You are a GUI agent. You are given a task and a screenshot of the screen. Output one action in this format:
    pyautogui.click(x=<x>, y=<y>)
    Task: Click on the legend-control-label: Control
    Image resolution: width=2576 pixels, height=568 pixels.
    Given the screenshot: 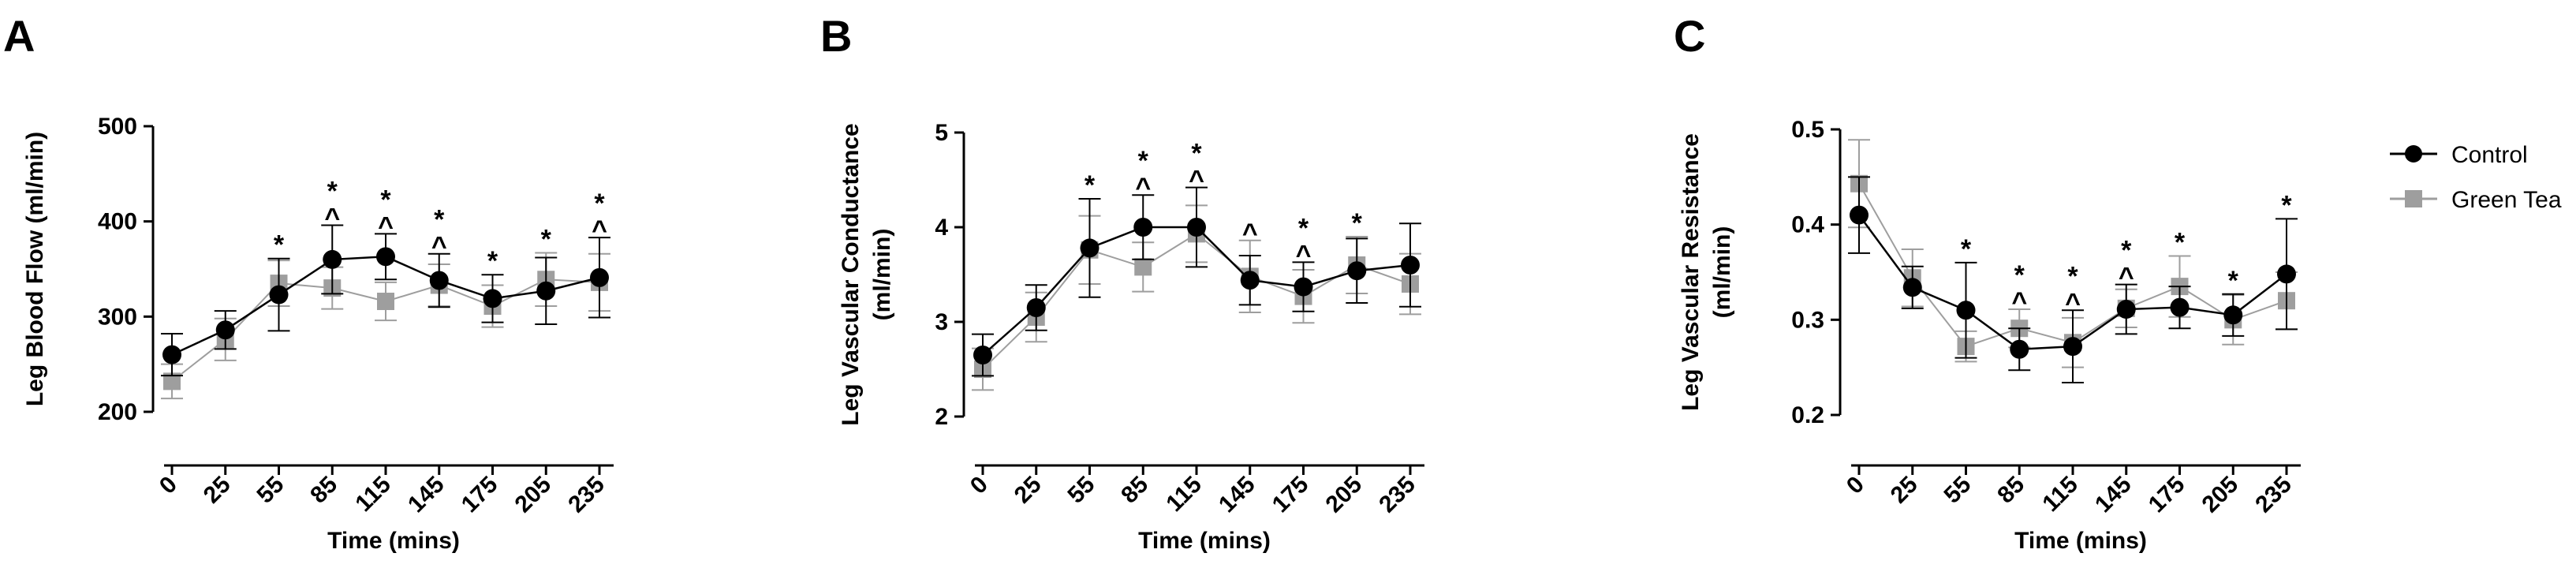 What is the action you would take?
    pyautogui.click(x=2489, y=155)
    